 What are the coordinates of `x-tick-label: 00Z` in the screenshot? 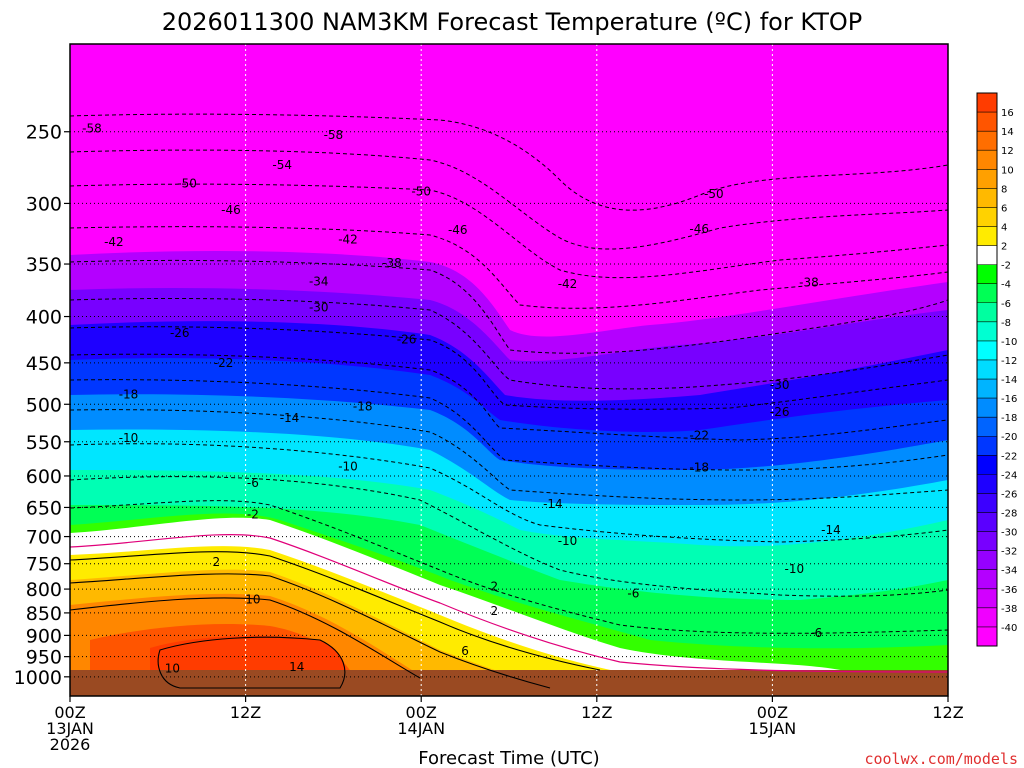 It's located at (421, 712).